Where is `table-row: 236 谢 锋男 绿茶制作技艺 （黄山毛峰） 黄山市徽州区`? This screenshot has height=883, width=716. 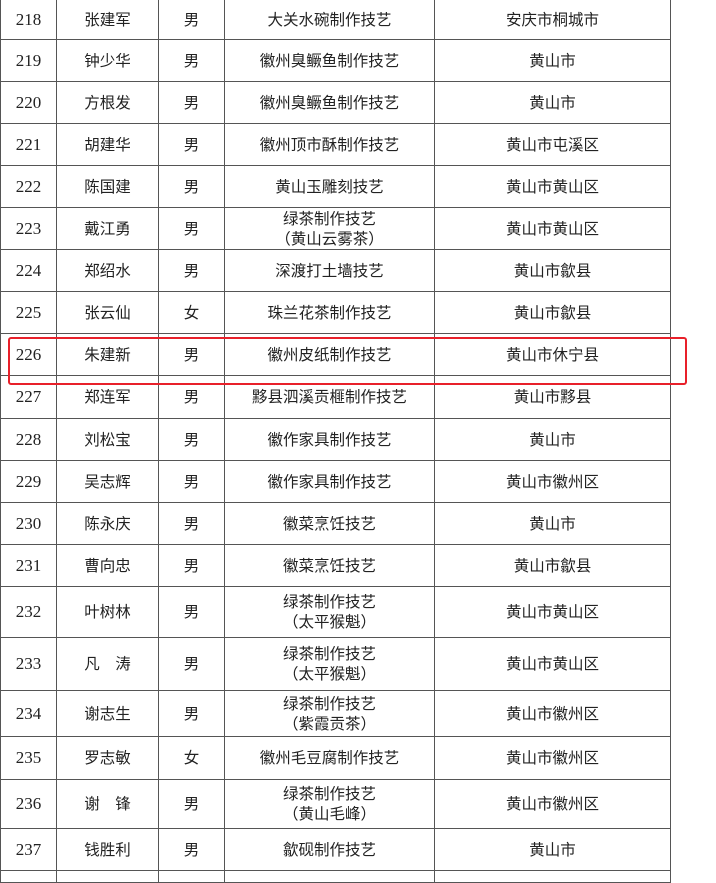 table-row: 236 谢 锋男 绿茶制作技艺 （黄山毛峰） 黄山市徽州区 is located at coordinates (335, 804).